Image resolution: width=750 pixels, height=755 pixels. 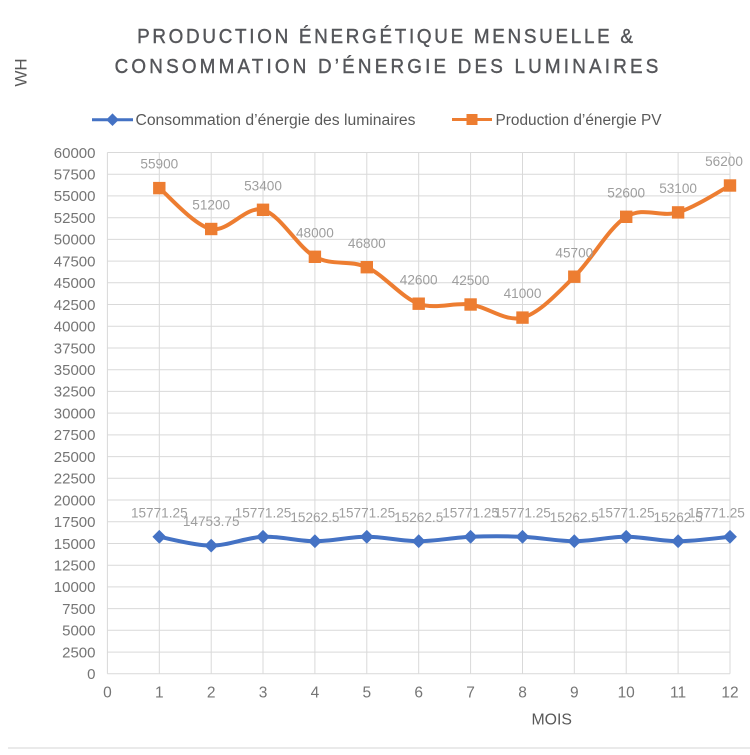 What do you see at coordinates (276, 120) in the screenshot?
I see `svg-text:Consommation d’énergie des lum: Consommation d’énergie des luminaires` at bounding box center [276, 120].